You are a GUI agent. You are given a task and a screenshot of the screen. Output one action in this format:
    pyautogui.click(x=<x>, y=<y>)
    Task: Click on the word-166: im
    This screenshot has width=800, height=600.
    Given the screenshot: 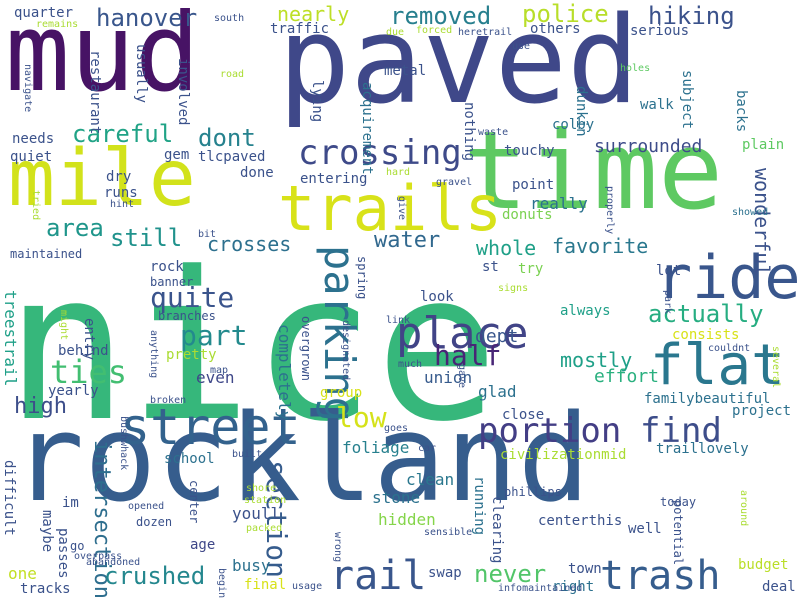 What is the action you would take?
    pyautogui.click(x=70, y=503)
    